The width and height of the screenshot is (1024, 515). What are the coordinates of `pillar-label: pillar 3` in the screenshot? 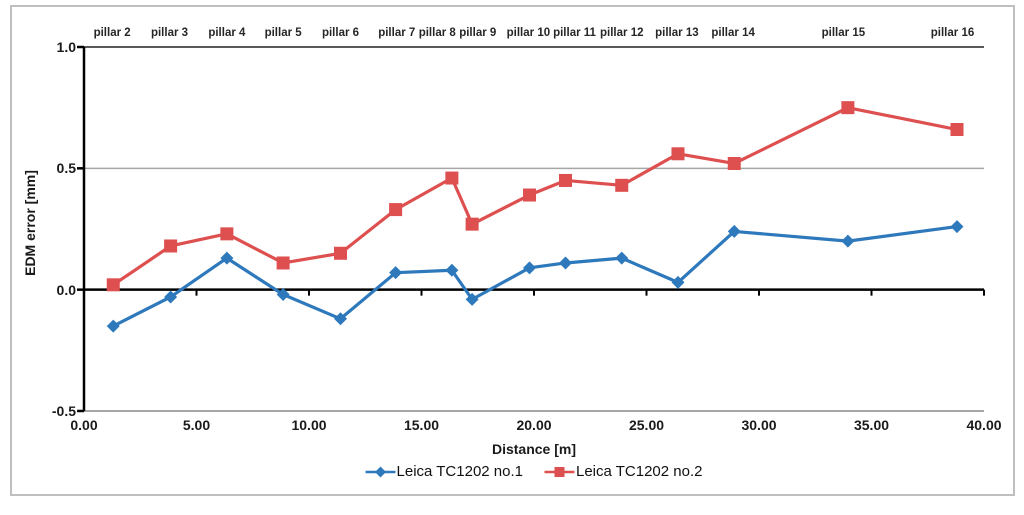 It's located at (169, 33).